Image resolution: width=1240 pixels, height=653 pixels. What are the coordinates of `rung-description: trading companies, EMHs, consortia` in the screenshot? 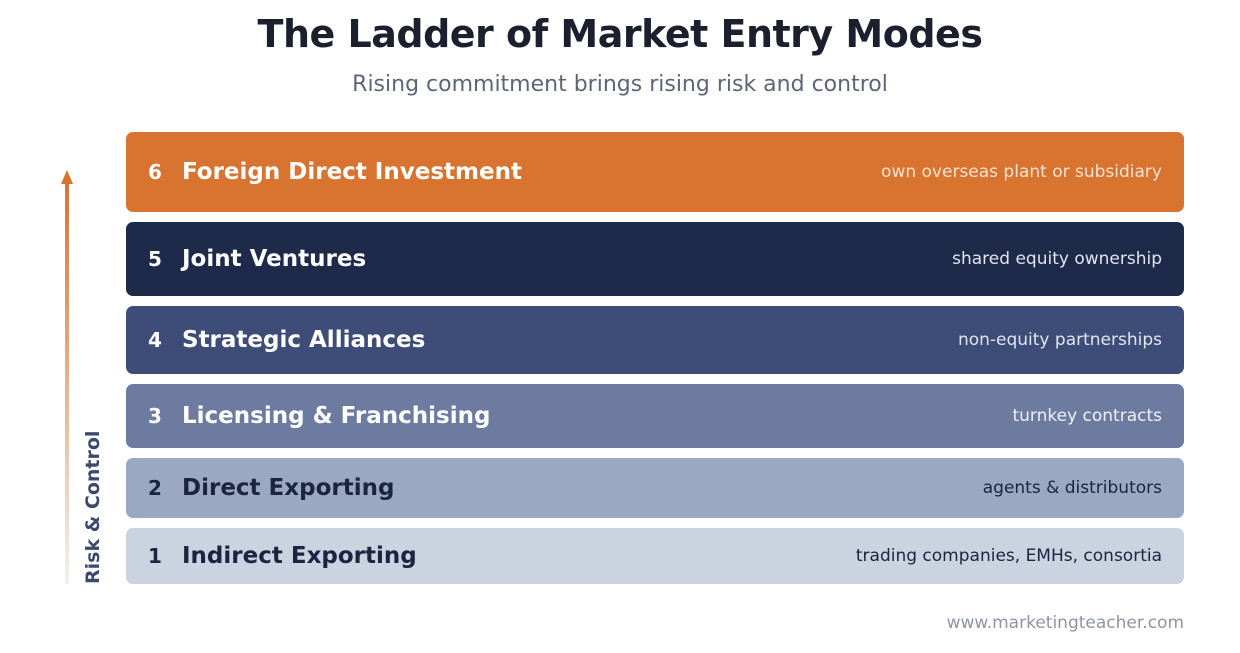 It's located at (1008, 556).